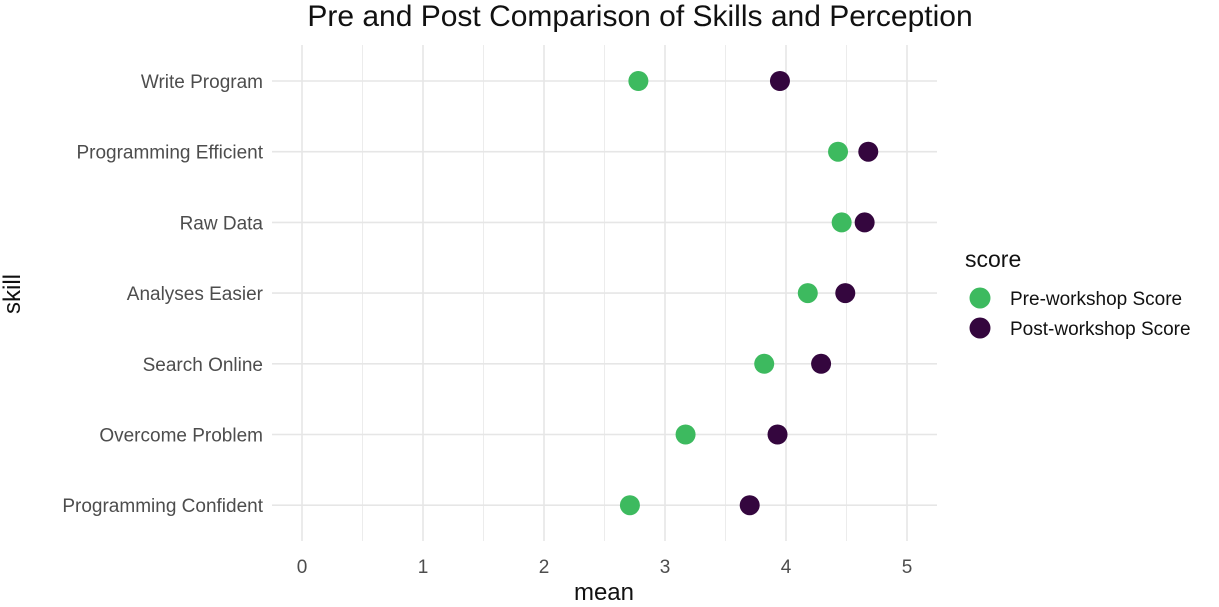 The height and width of the screenshot is (607, 1219). What do you see at coordinates (222, 223) in the screenshot?
I see `y-tick-label: Raw Data` at bounding box center [222, 223].